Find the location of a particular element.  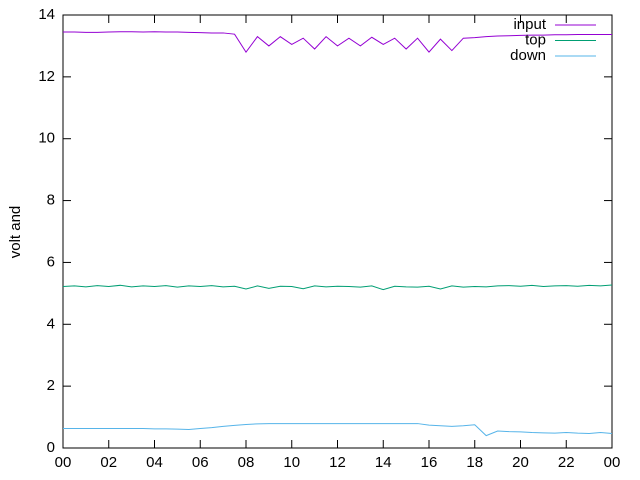

legend-label: input is located at coordinates (529, 24).